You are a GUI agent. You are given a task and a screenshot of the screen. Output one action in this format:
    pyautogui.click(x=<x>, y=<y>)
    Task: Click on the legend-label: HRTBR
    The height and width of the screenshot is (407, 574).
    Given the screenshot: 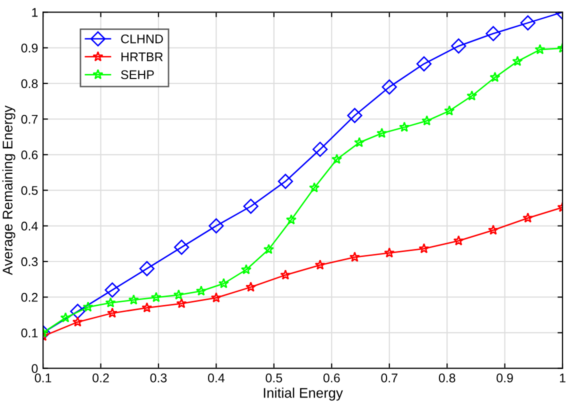 What is the action you would take?
    pyautogui.click(x=142, y=57)
    